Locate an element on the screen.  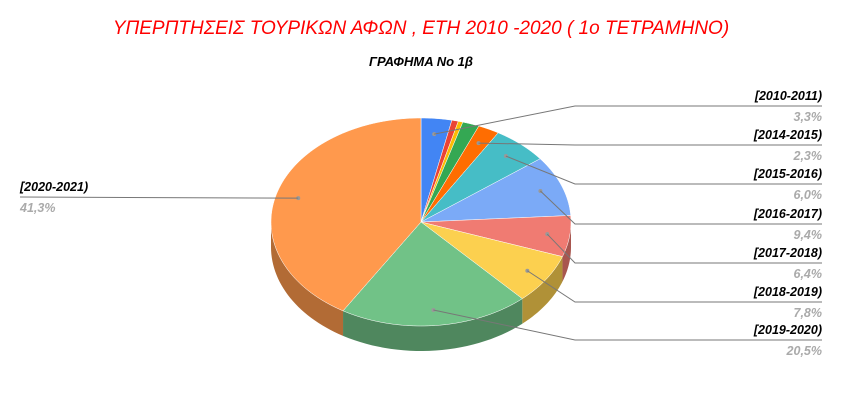
slice-label: [2019-2020) is located at coordinates (787, 330).